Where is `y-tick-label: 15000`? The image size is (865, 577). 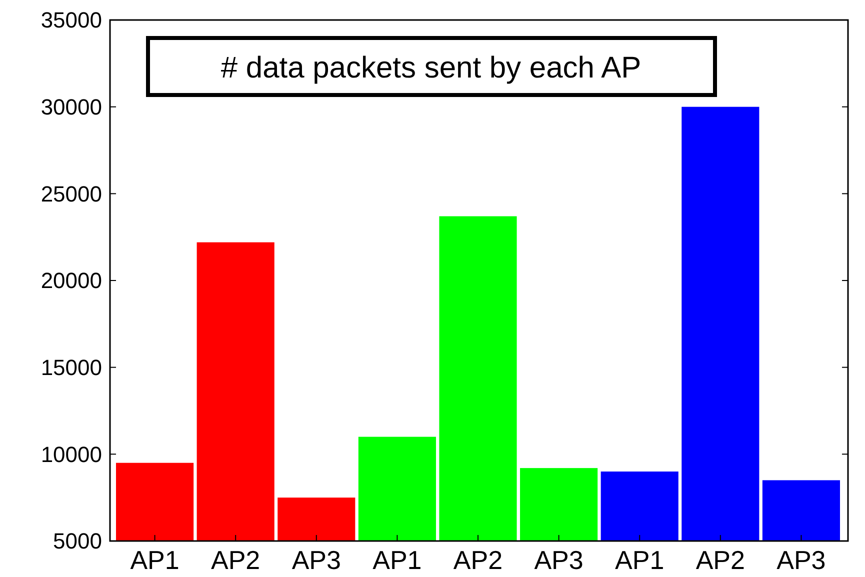 y-tick-label: 15000 is located at coordinates (71, 367).